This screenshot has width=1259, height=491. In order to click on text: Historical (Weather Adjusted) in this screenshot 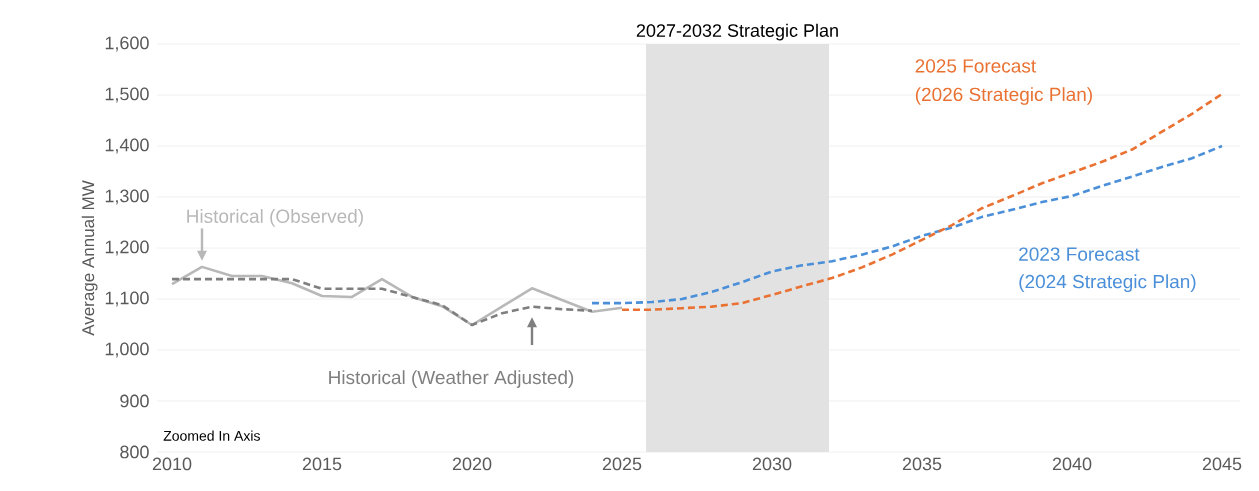, I will do `click(451, 379)`.